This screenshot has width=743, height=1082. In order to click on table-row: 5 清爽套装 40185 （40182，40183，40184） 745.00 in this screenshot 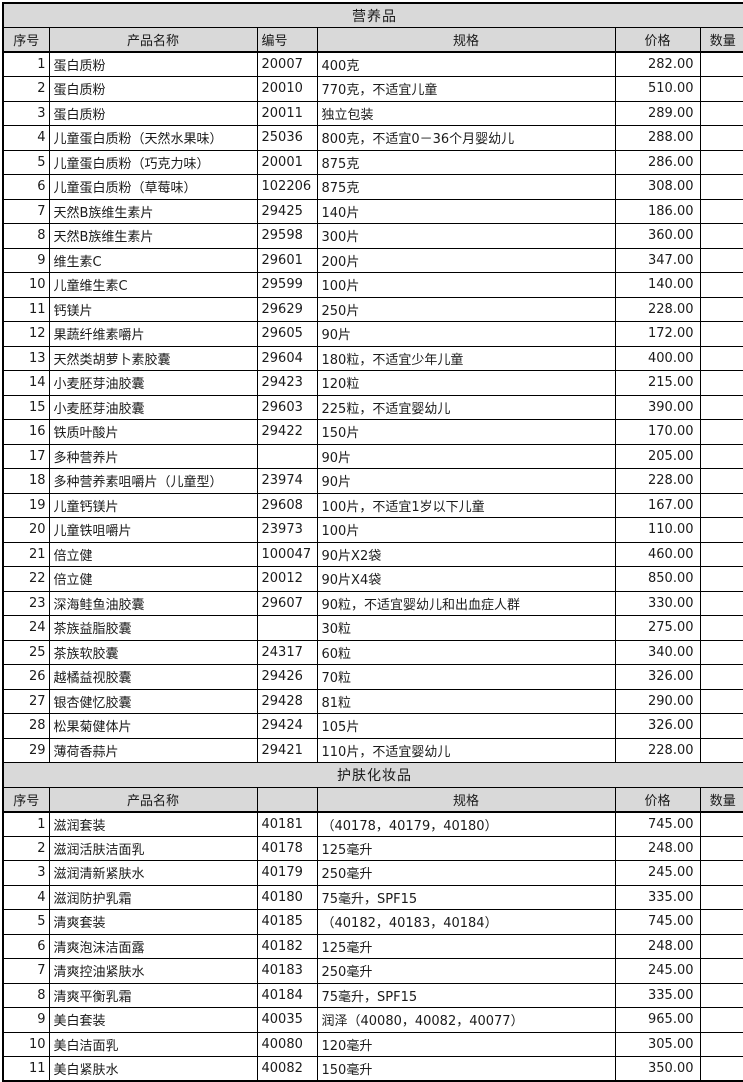, I will do `click(372, 922)`.